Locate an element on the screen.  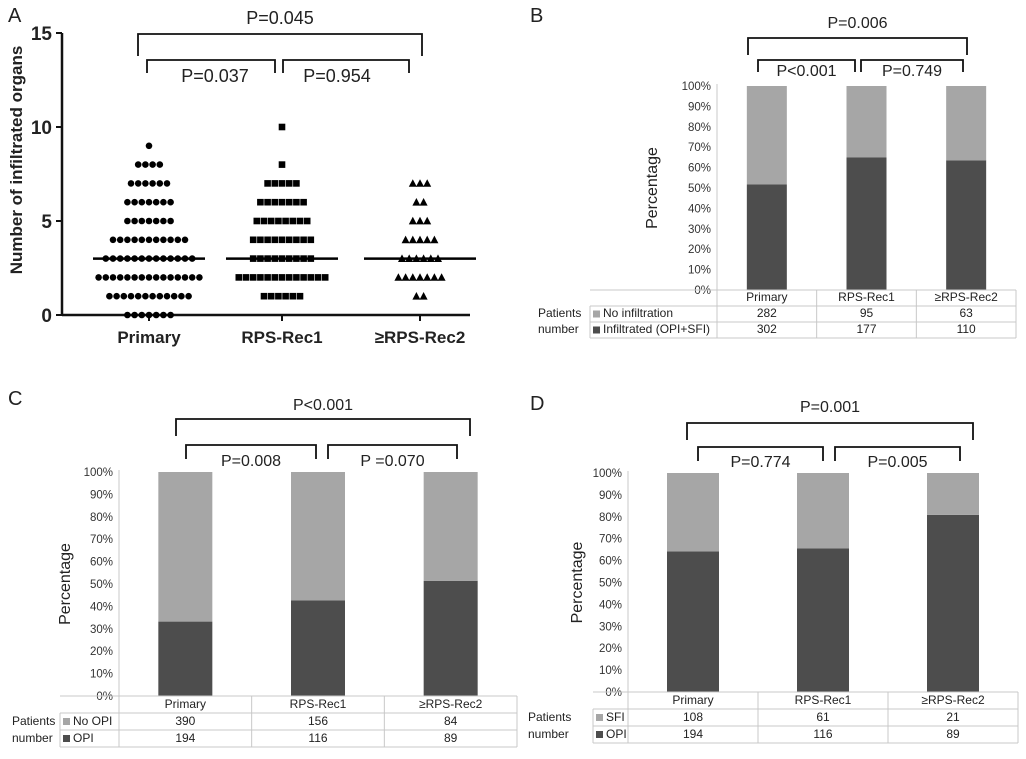
y-axis-label: Percentage is located at coordinates (652, 188).